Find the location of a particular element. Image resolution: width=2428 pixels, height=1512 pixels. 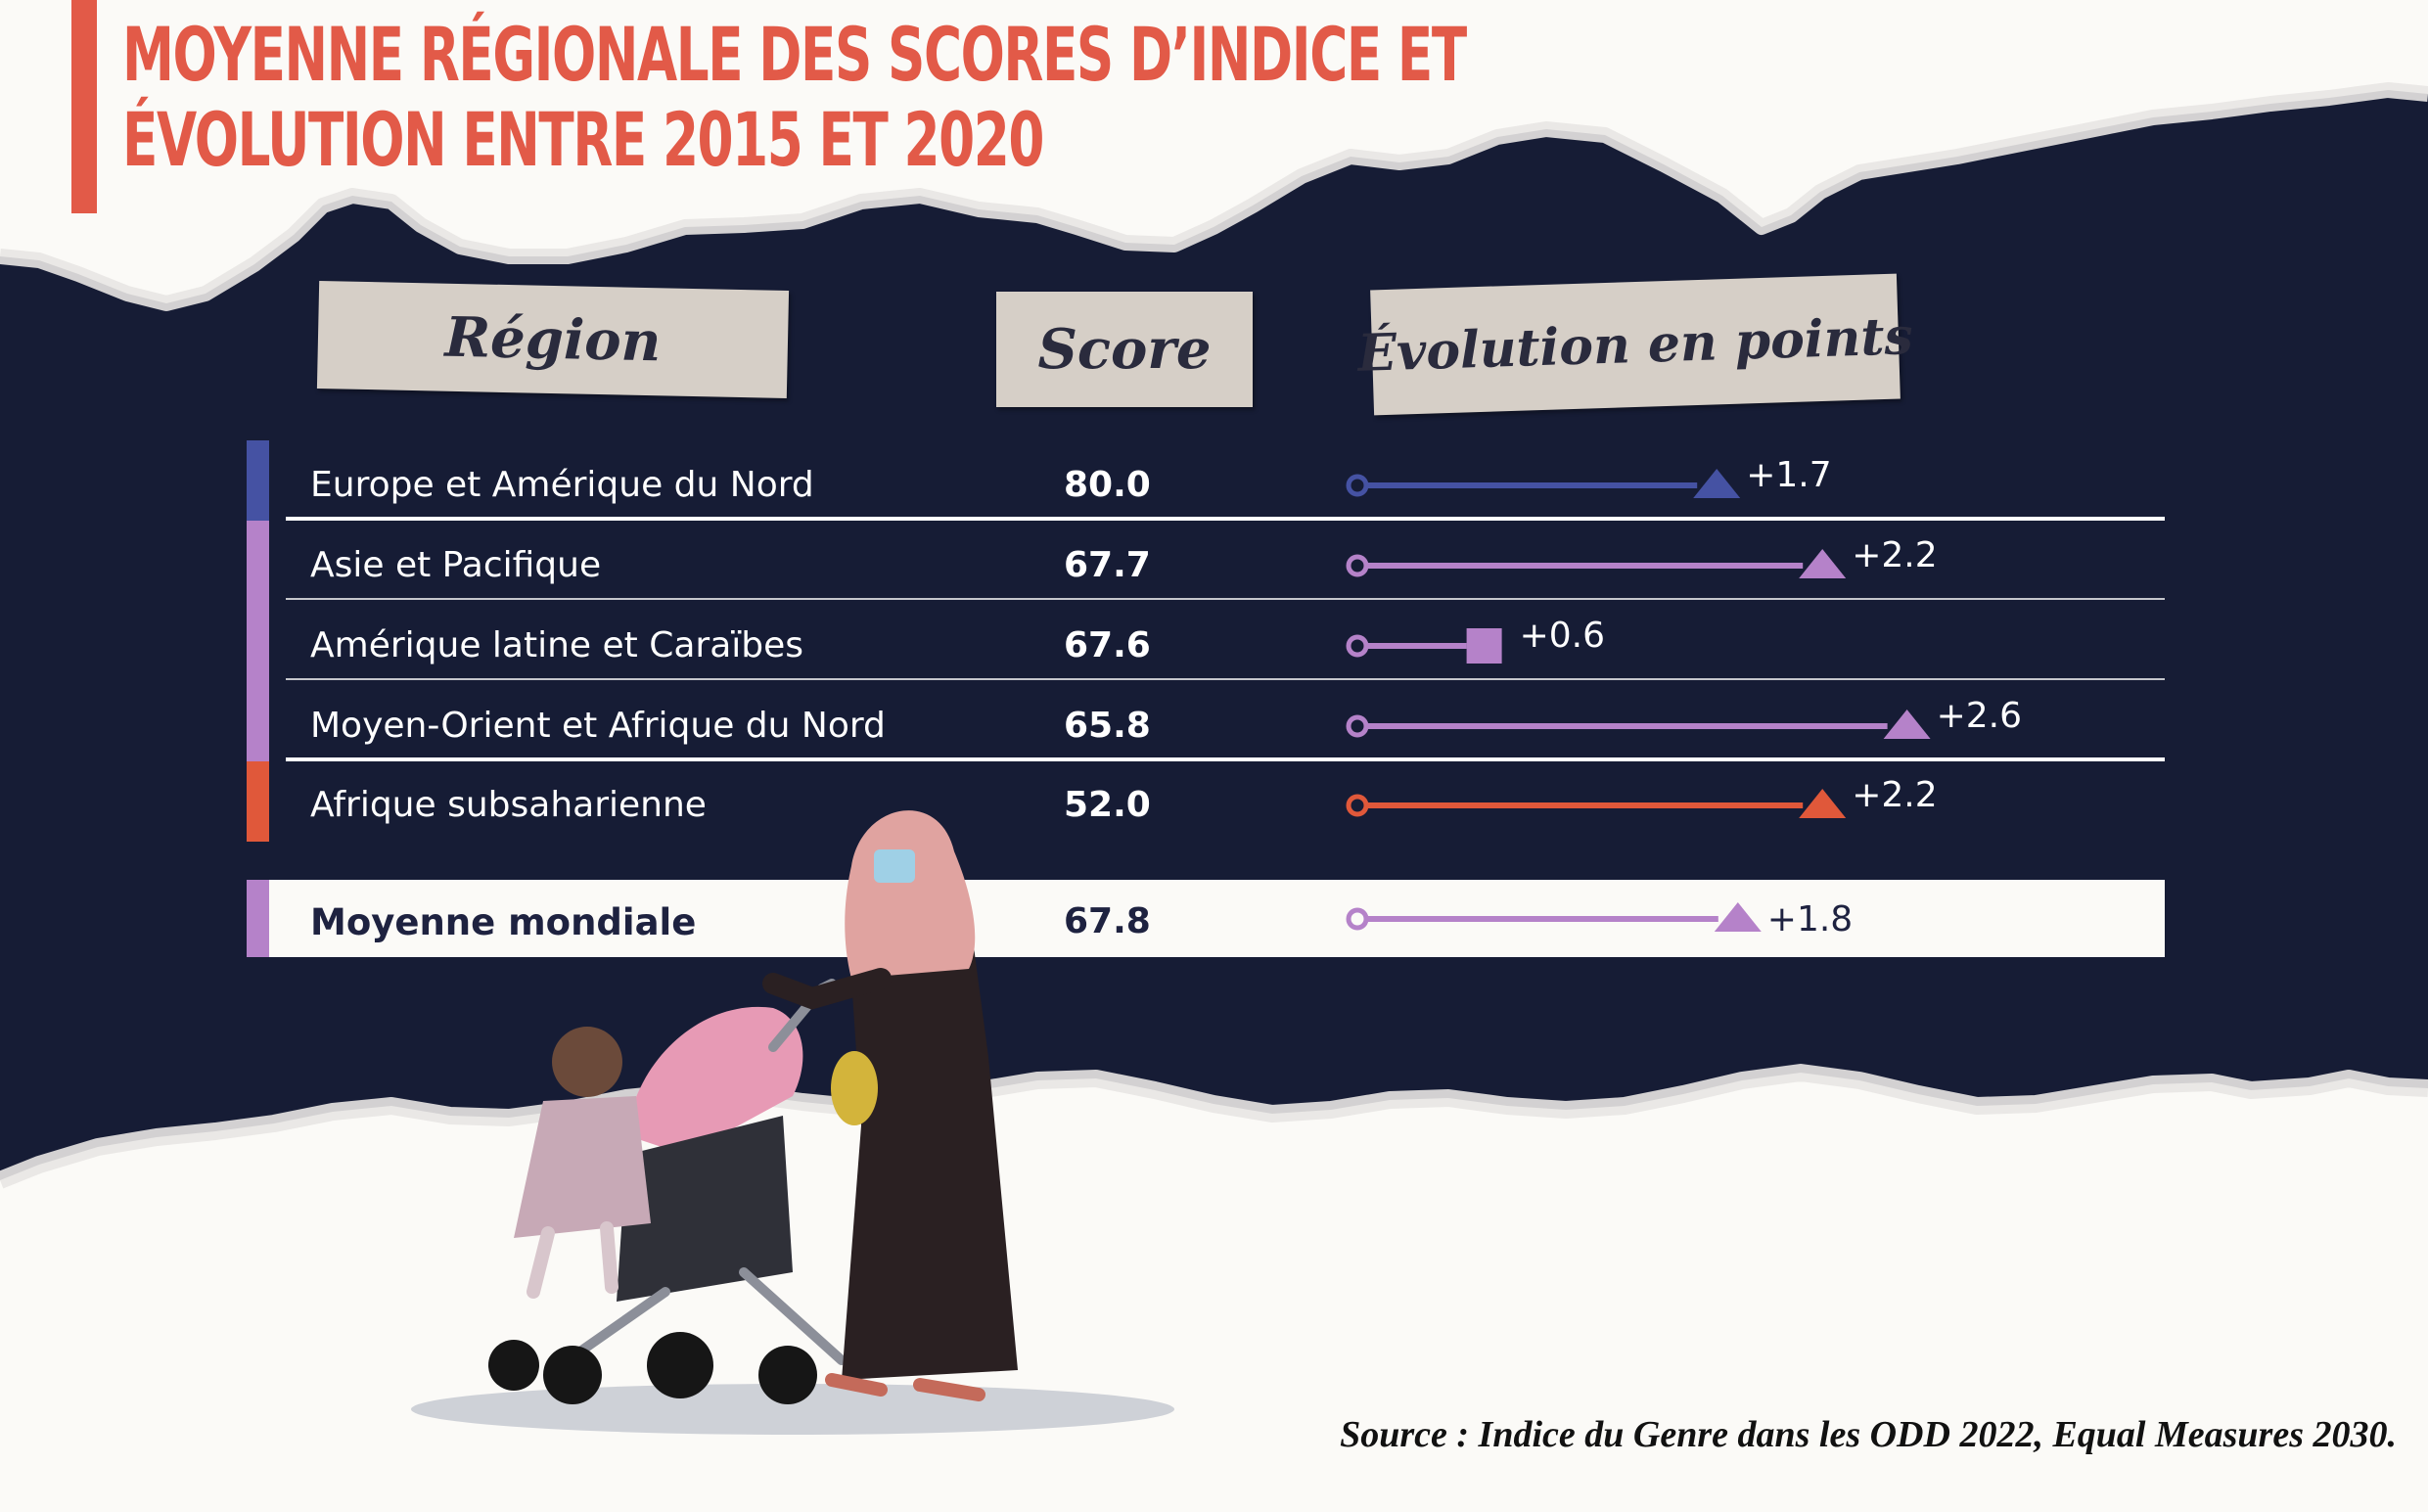

mother-hijab is located at coordinates (910, 894).